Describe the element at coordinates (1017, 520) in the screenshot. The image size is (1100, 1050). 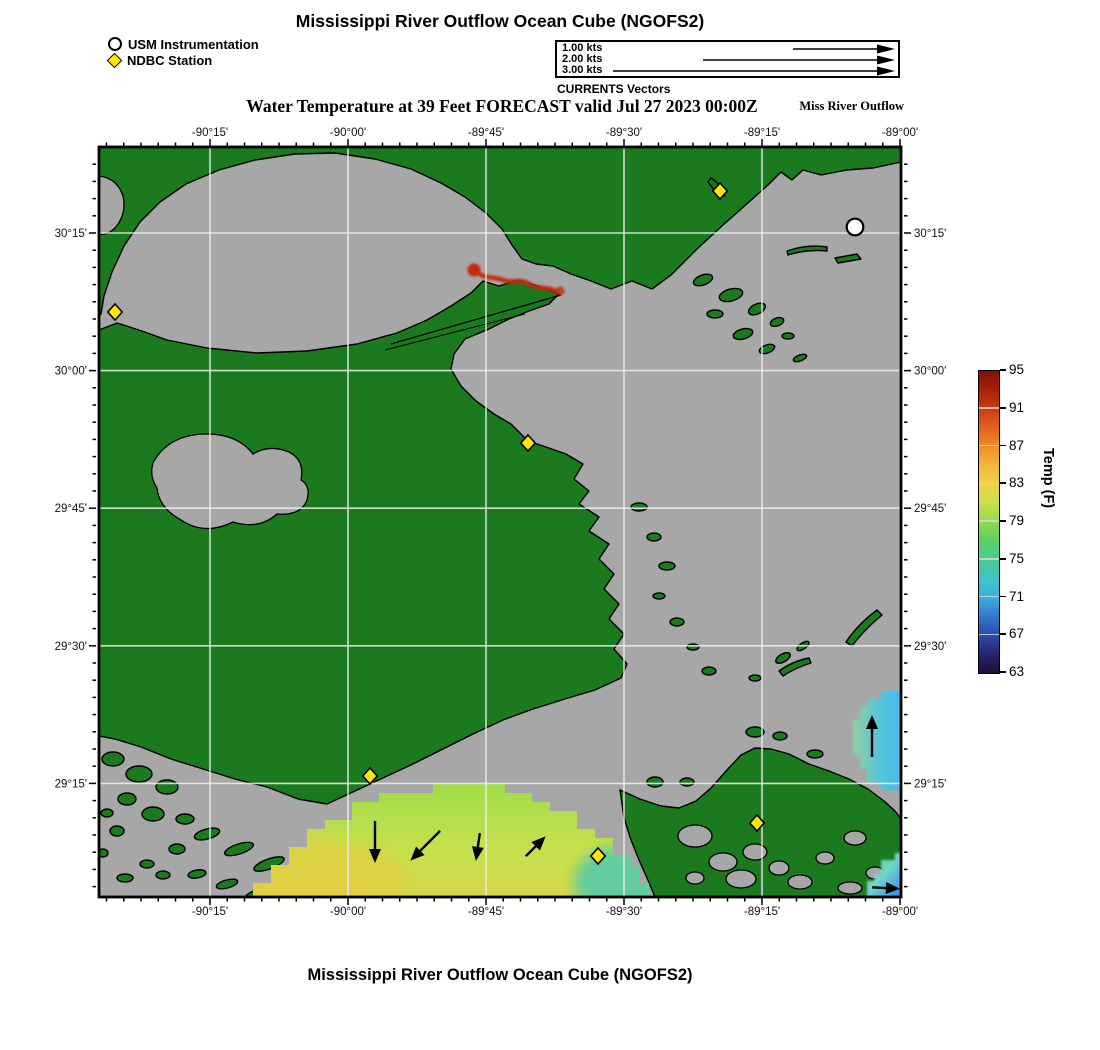
I see `colorbar-tick-label: 79` at that location.